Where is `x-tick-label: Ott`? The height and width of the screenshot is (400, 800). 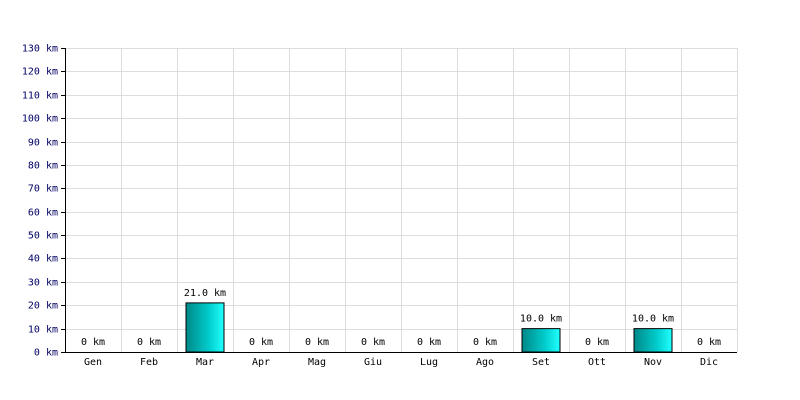
x-tick-label: Ott is located at coordinates (597, 362).